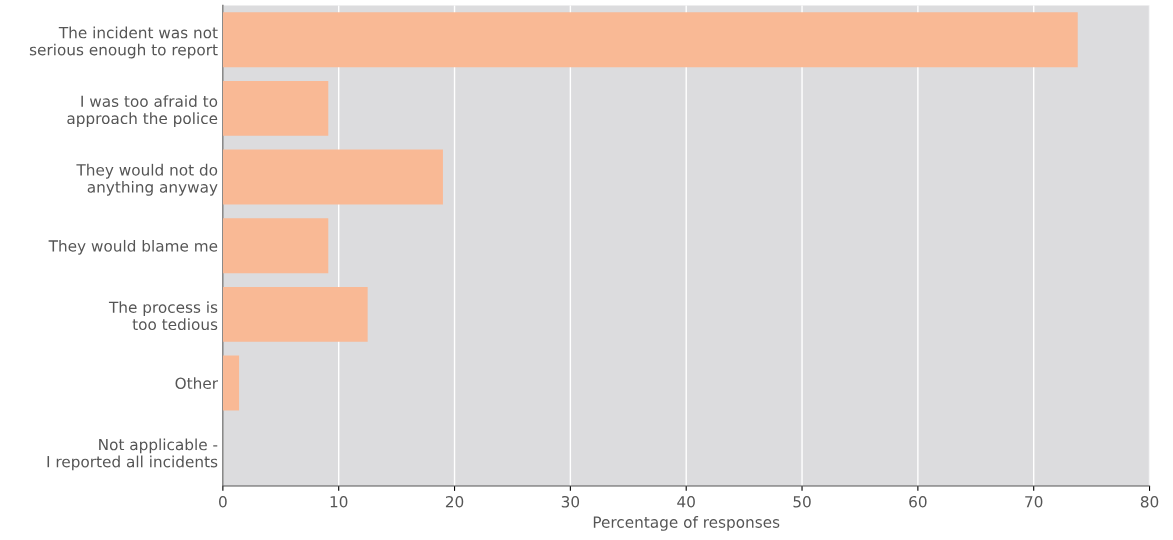 The image size is (1173, 540). I want to click on x-tick-label: 60, so click(918, 501).